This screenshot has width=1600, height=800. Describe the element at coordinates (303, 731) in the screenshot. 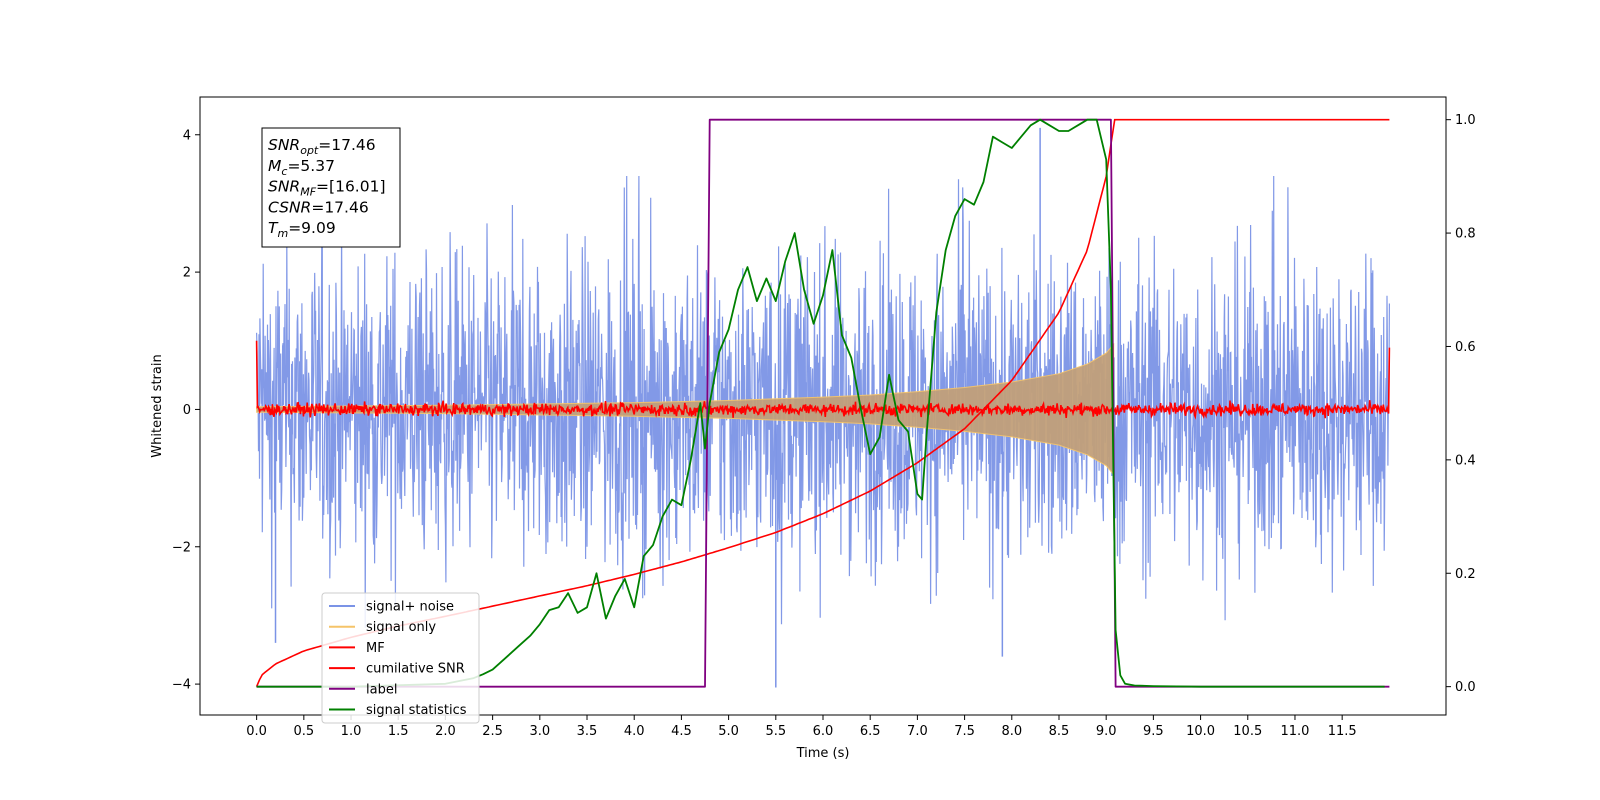

I see `x-tick-label: 0.5` at that location.